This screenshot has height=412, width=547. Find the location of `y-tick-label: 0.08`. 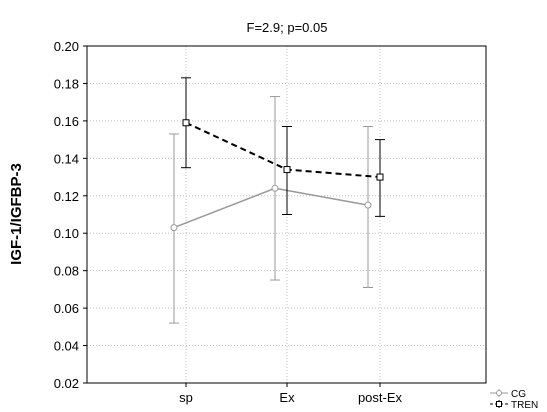

y-tick-label: 0.08 is located at coordinates (66, 271).